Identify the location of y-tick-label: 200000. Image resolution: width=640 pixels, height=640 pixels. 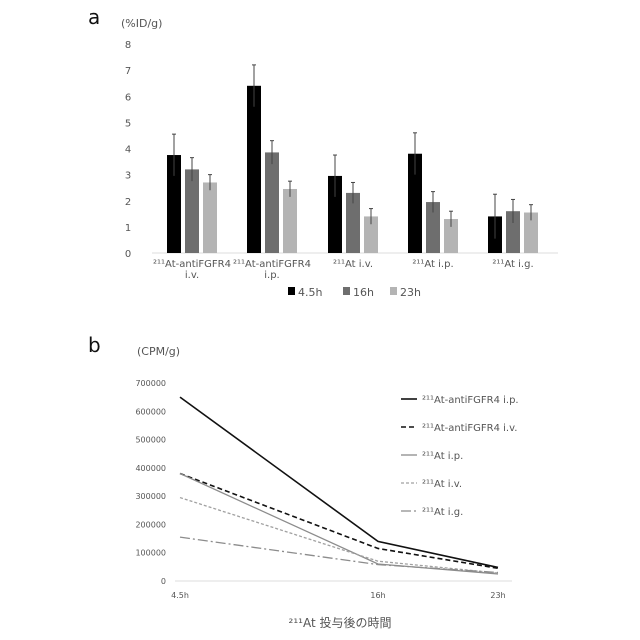
(150, 524).